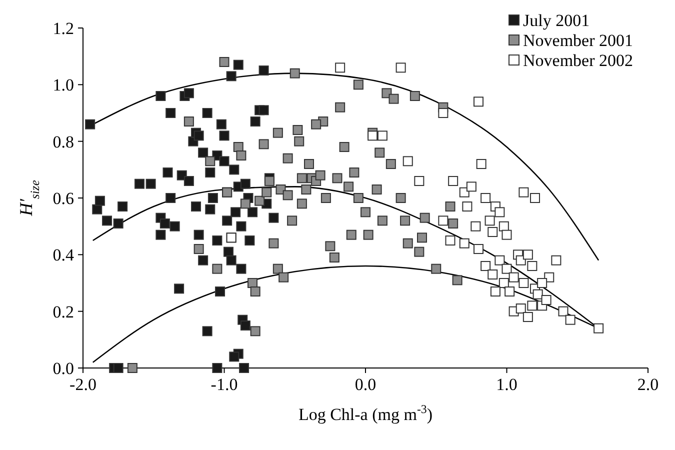 The image size is (675, 450). I want to click on y-tick-label: 0.4, so click(63, 255).